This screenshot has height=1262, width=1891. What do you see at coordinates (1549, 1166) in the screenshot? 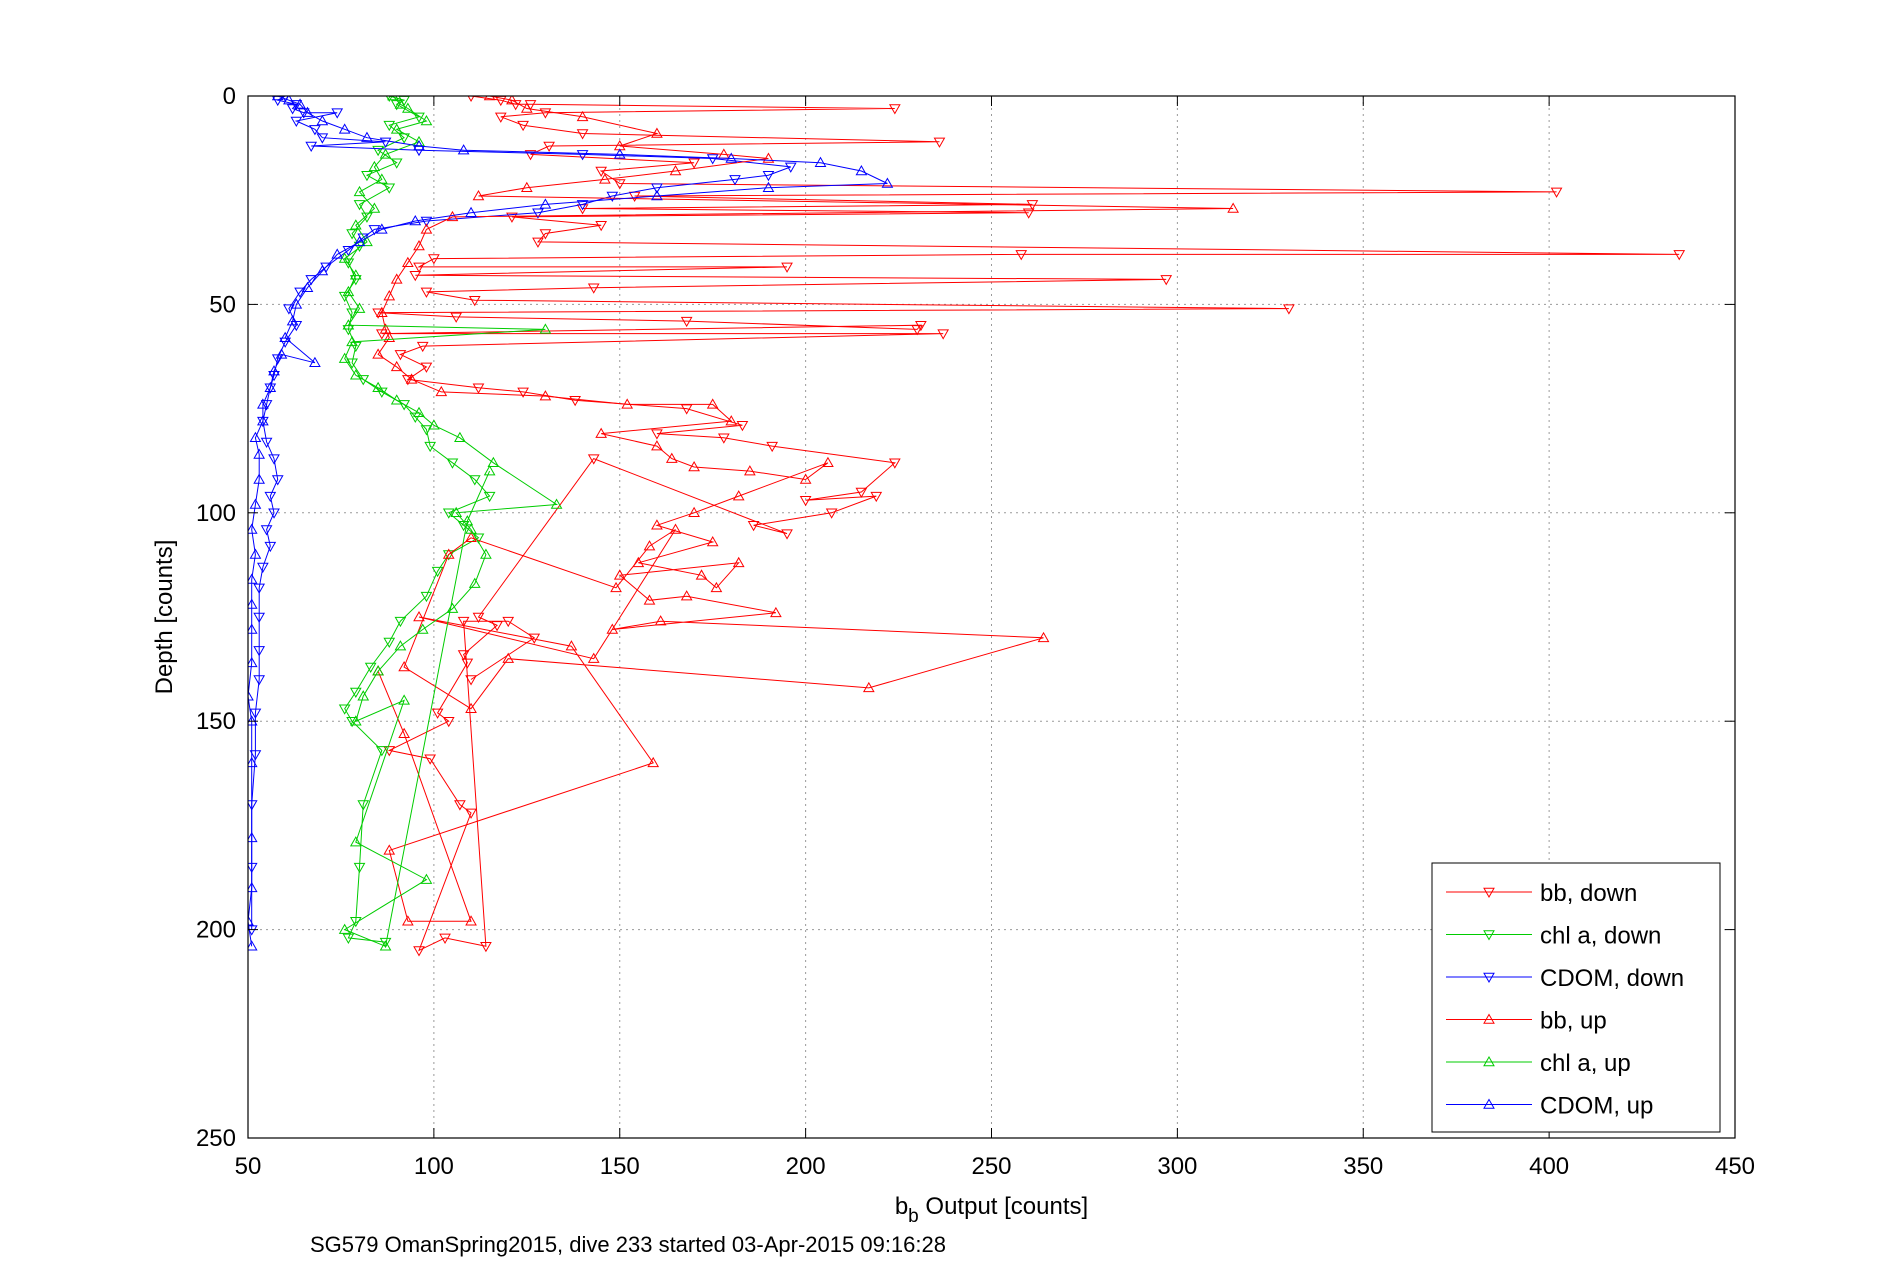
I see `x-tick-label: 400` at bounding box center [1549, 1166].